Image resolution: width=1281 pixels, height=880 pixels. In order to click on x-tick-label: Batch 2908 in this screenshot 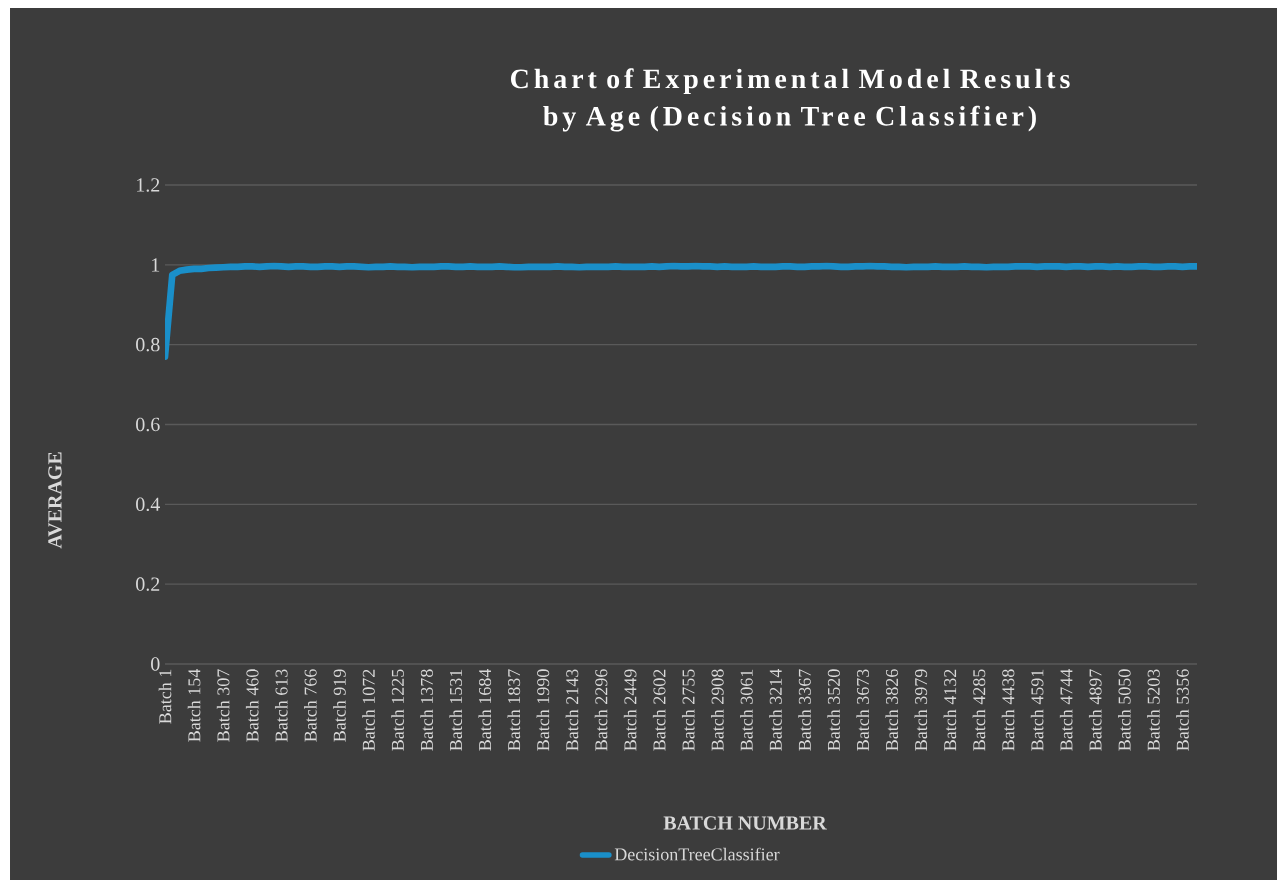, I will do `click(717, 710)`.